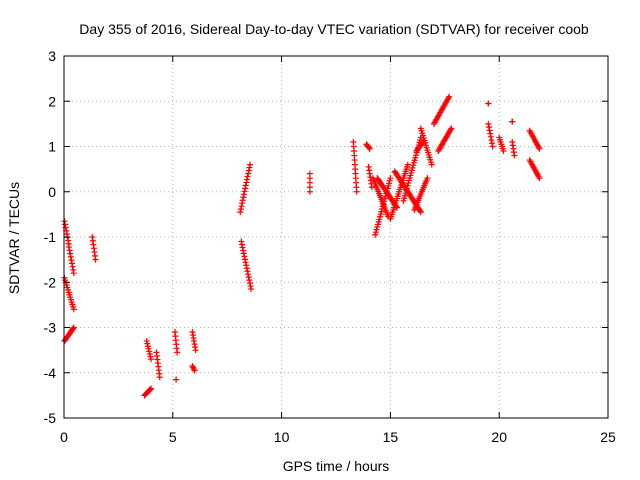 The height and width of the screenshot is (480, 640). Describe the element at coordinates (52, 192) in the screenshot. I see `y-tick-label: 0` at that location.